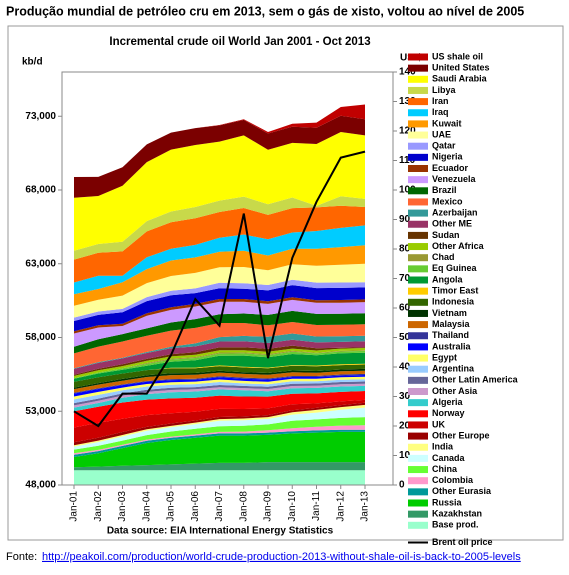 Image resolution: width=569 pixels, height=575 pixels. What do you see at coordinates (365, 506) in the screenshot?
I see `x-tick-label: Jan-13` at bounding box center [365, 506].